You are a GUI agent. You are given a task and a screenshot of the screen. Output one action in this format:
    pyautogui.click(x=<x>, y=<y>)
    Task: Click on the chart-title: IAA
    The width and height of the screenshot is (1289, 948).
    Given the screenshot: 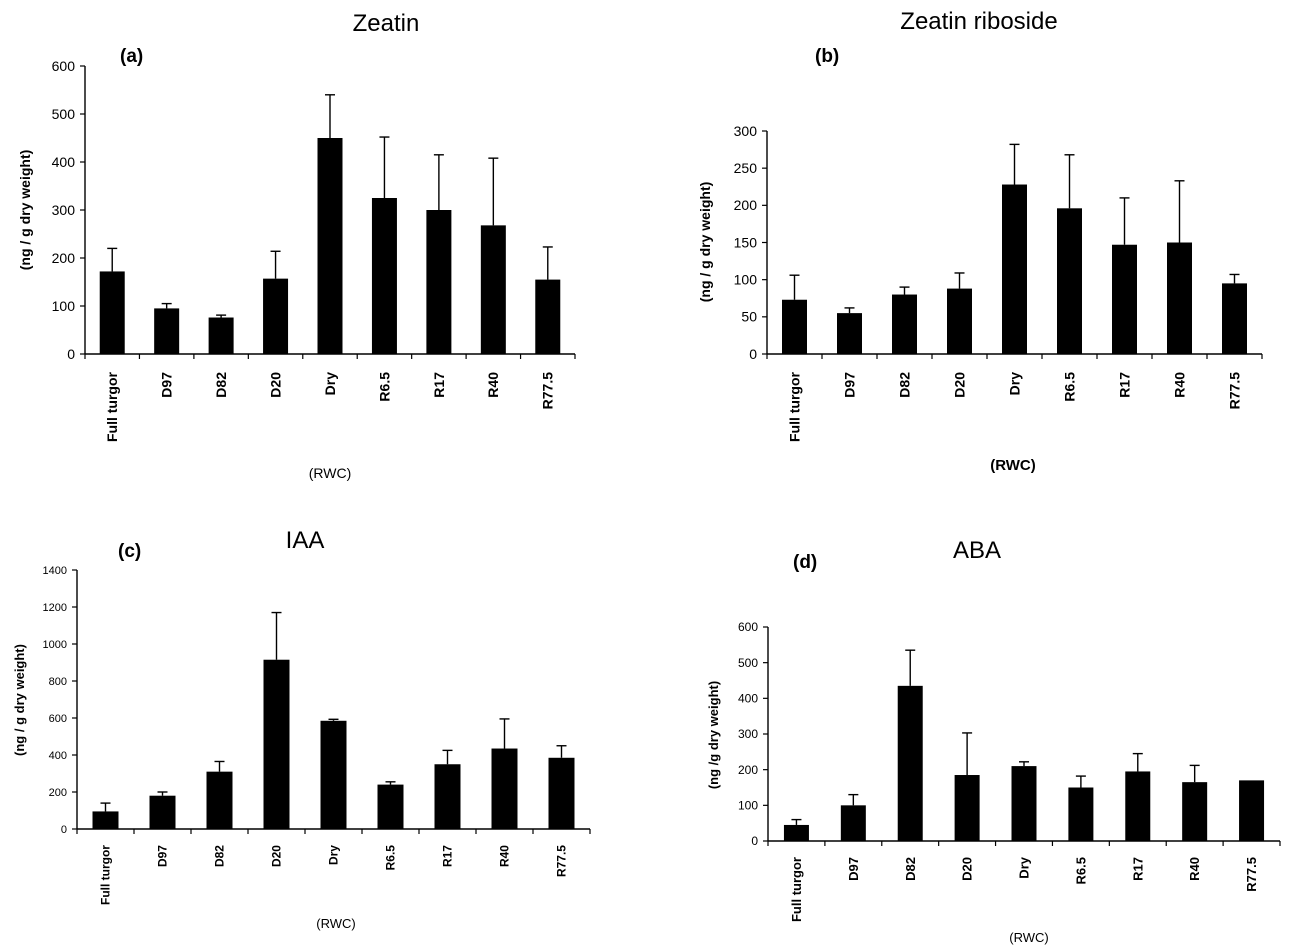 What is the action you would take?
    pyautogui.click(x=305, y=540)
    